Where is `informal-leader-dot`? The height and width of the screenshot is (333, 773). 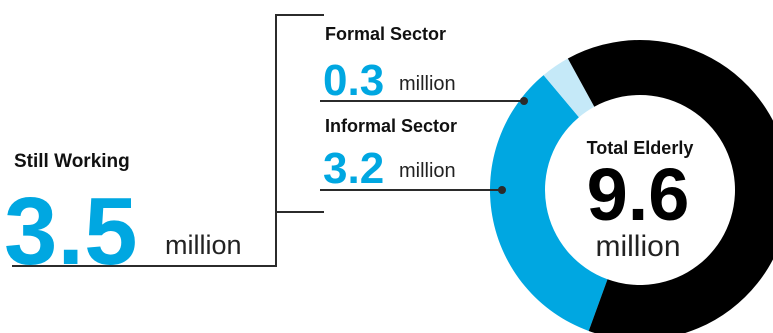 informal-leader-dot is located at coordinates (502, 190).